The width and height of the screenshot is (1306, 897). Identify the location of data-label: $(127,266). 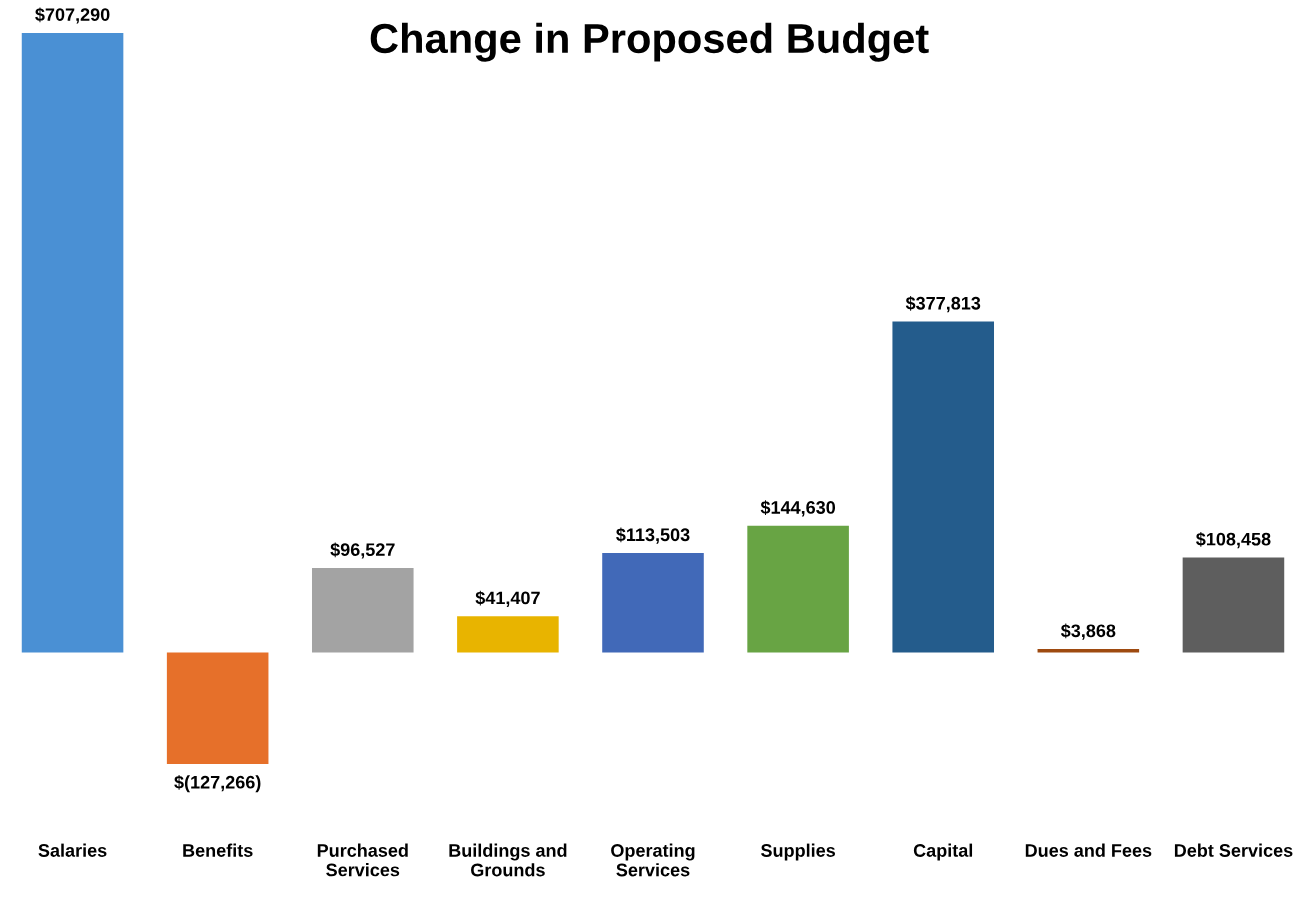
(217, 784).